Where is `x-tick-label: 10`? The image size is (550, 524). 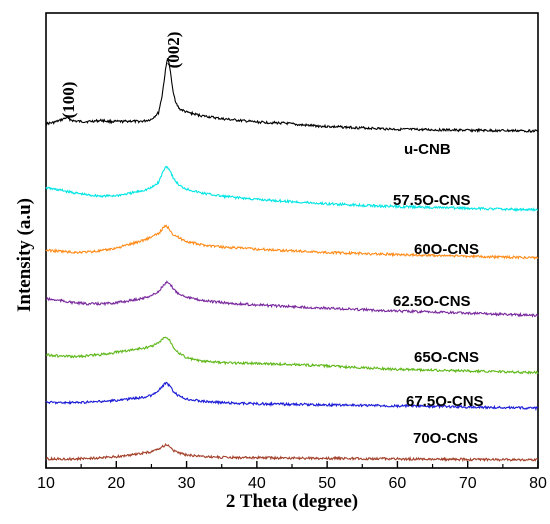
x-tick-label: 10 is located at coordinates (46, 483).